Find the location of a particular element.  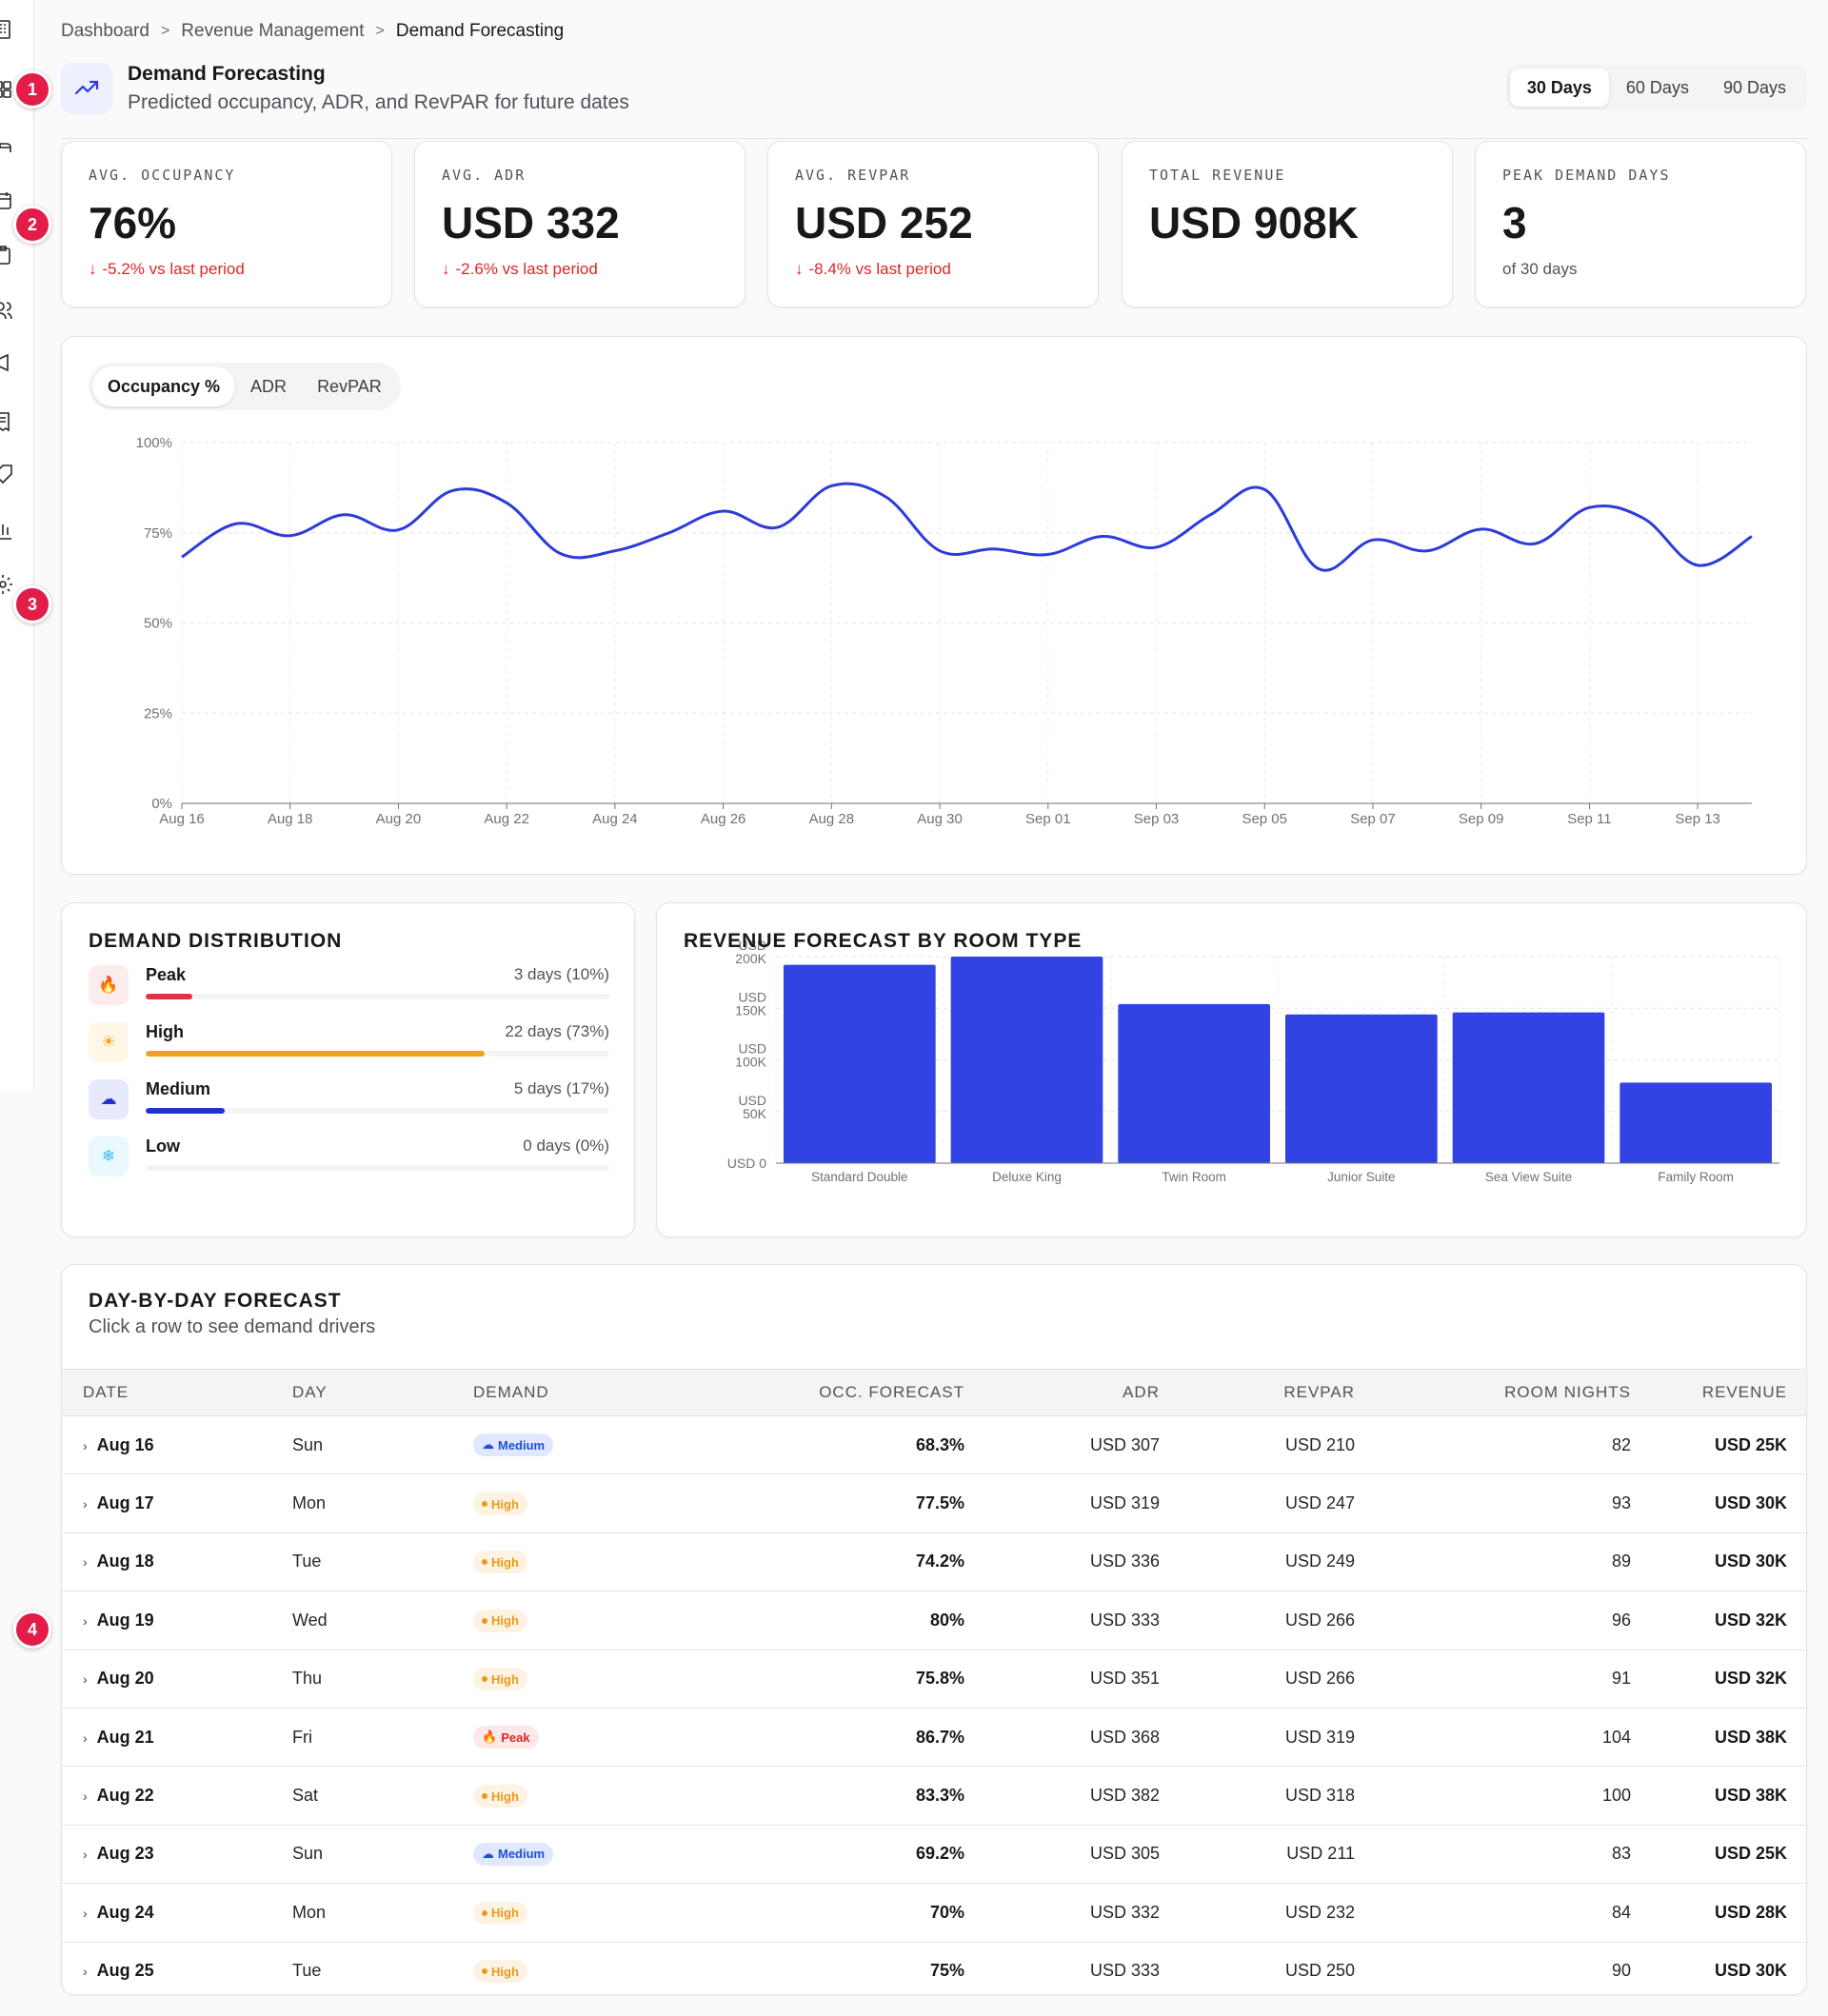

settings-icon is located at coordinates (6, 585).